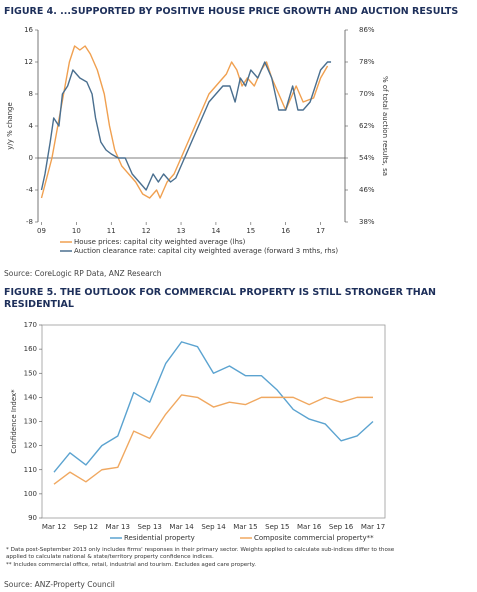 This screenshot has width=477, height=592. What do you see at coordinates (86, 527) in the screenshot?
I see `x-tick-label: Sep 12` at bounding box center [86, 527].